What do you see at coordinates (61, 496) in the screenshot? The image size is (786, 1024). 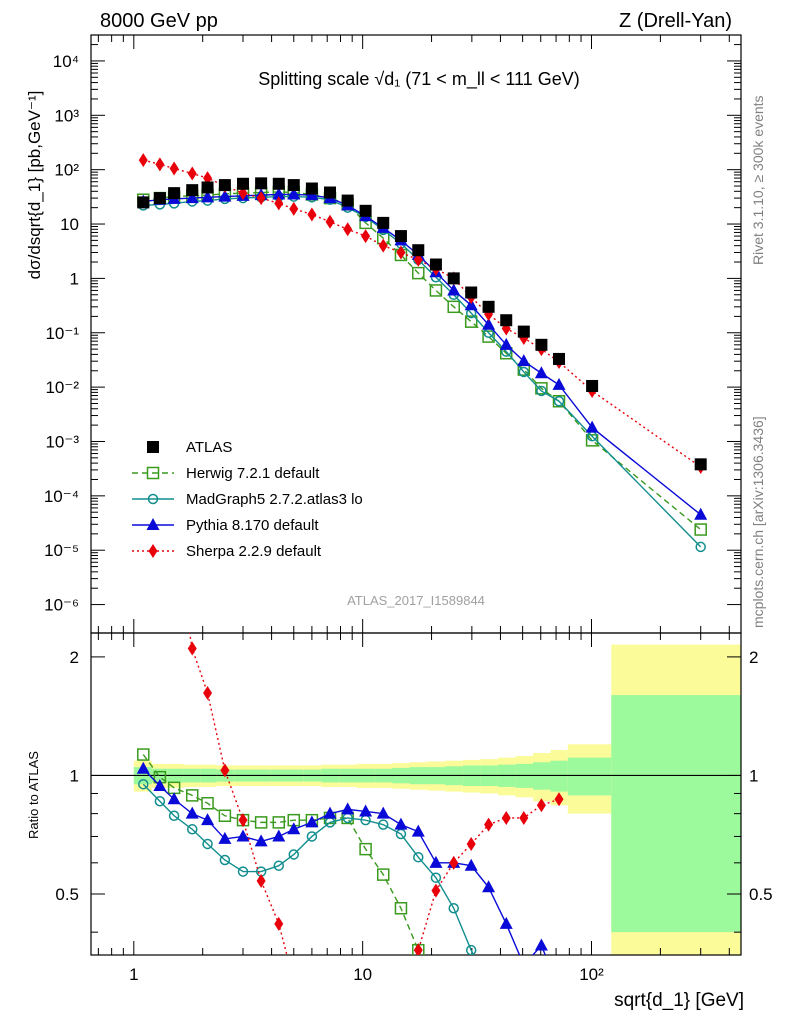 I see `y-tick-label: 10⁻⁴` at bounding box center [61, 496].